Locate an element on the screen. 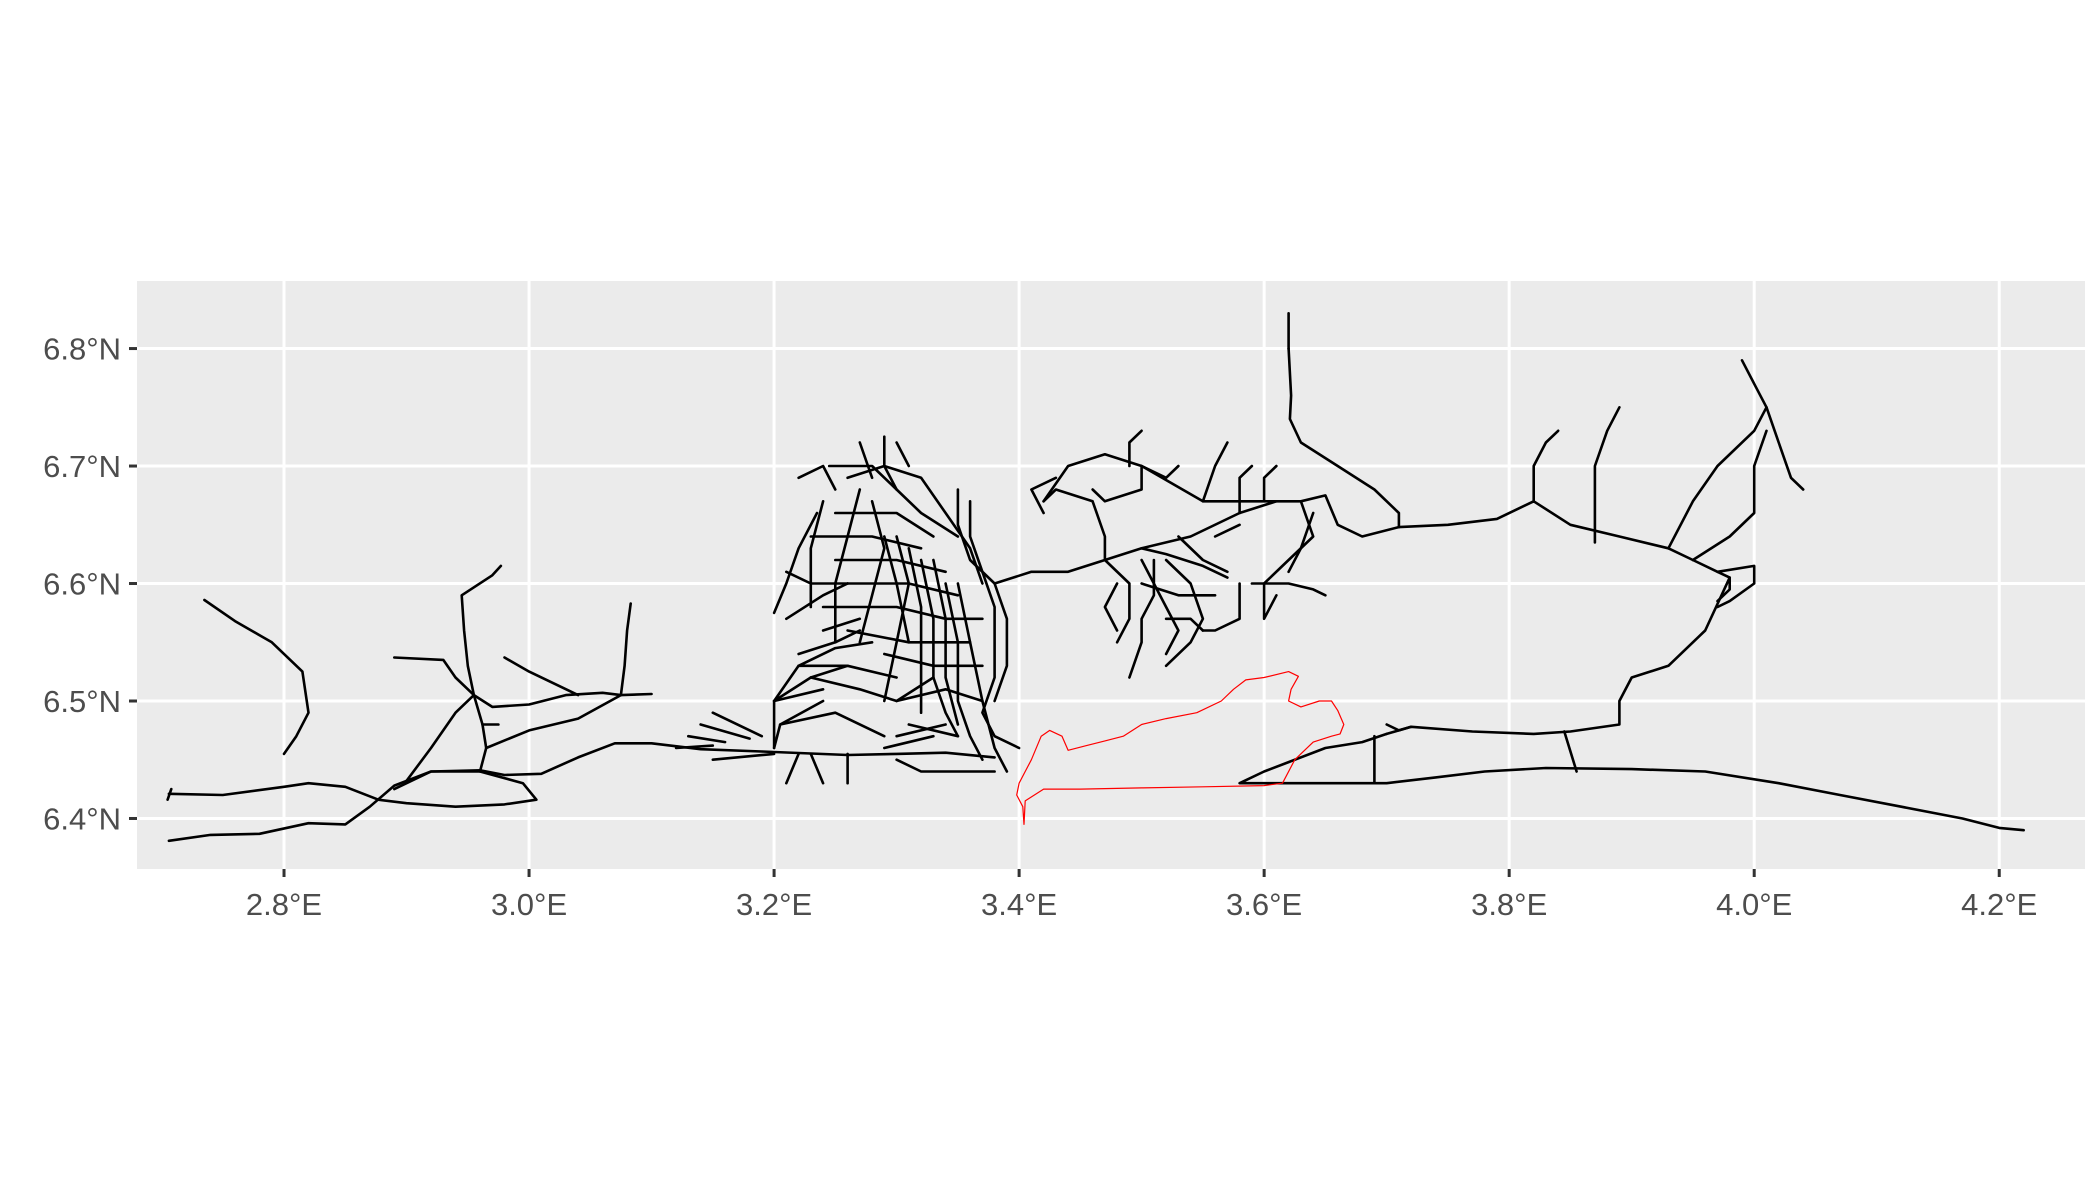 The image size is (2100, 1200). x-tick-label: 4.2°E is located at coordinates (1999, 904).